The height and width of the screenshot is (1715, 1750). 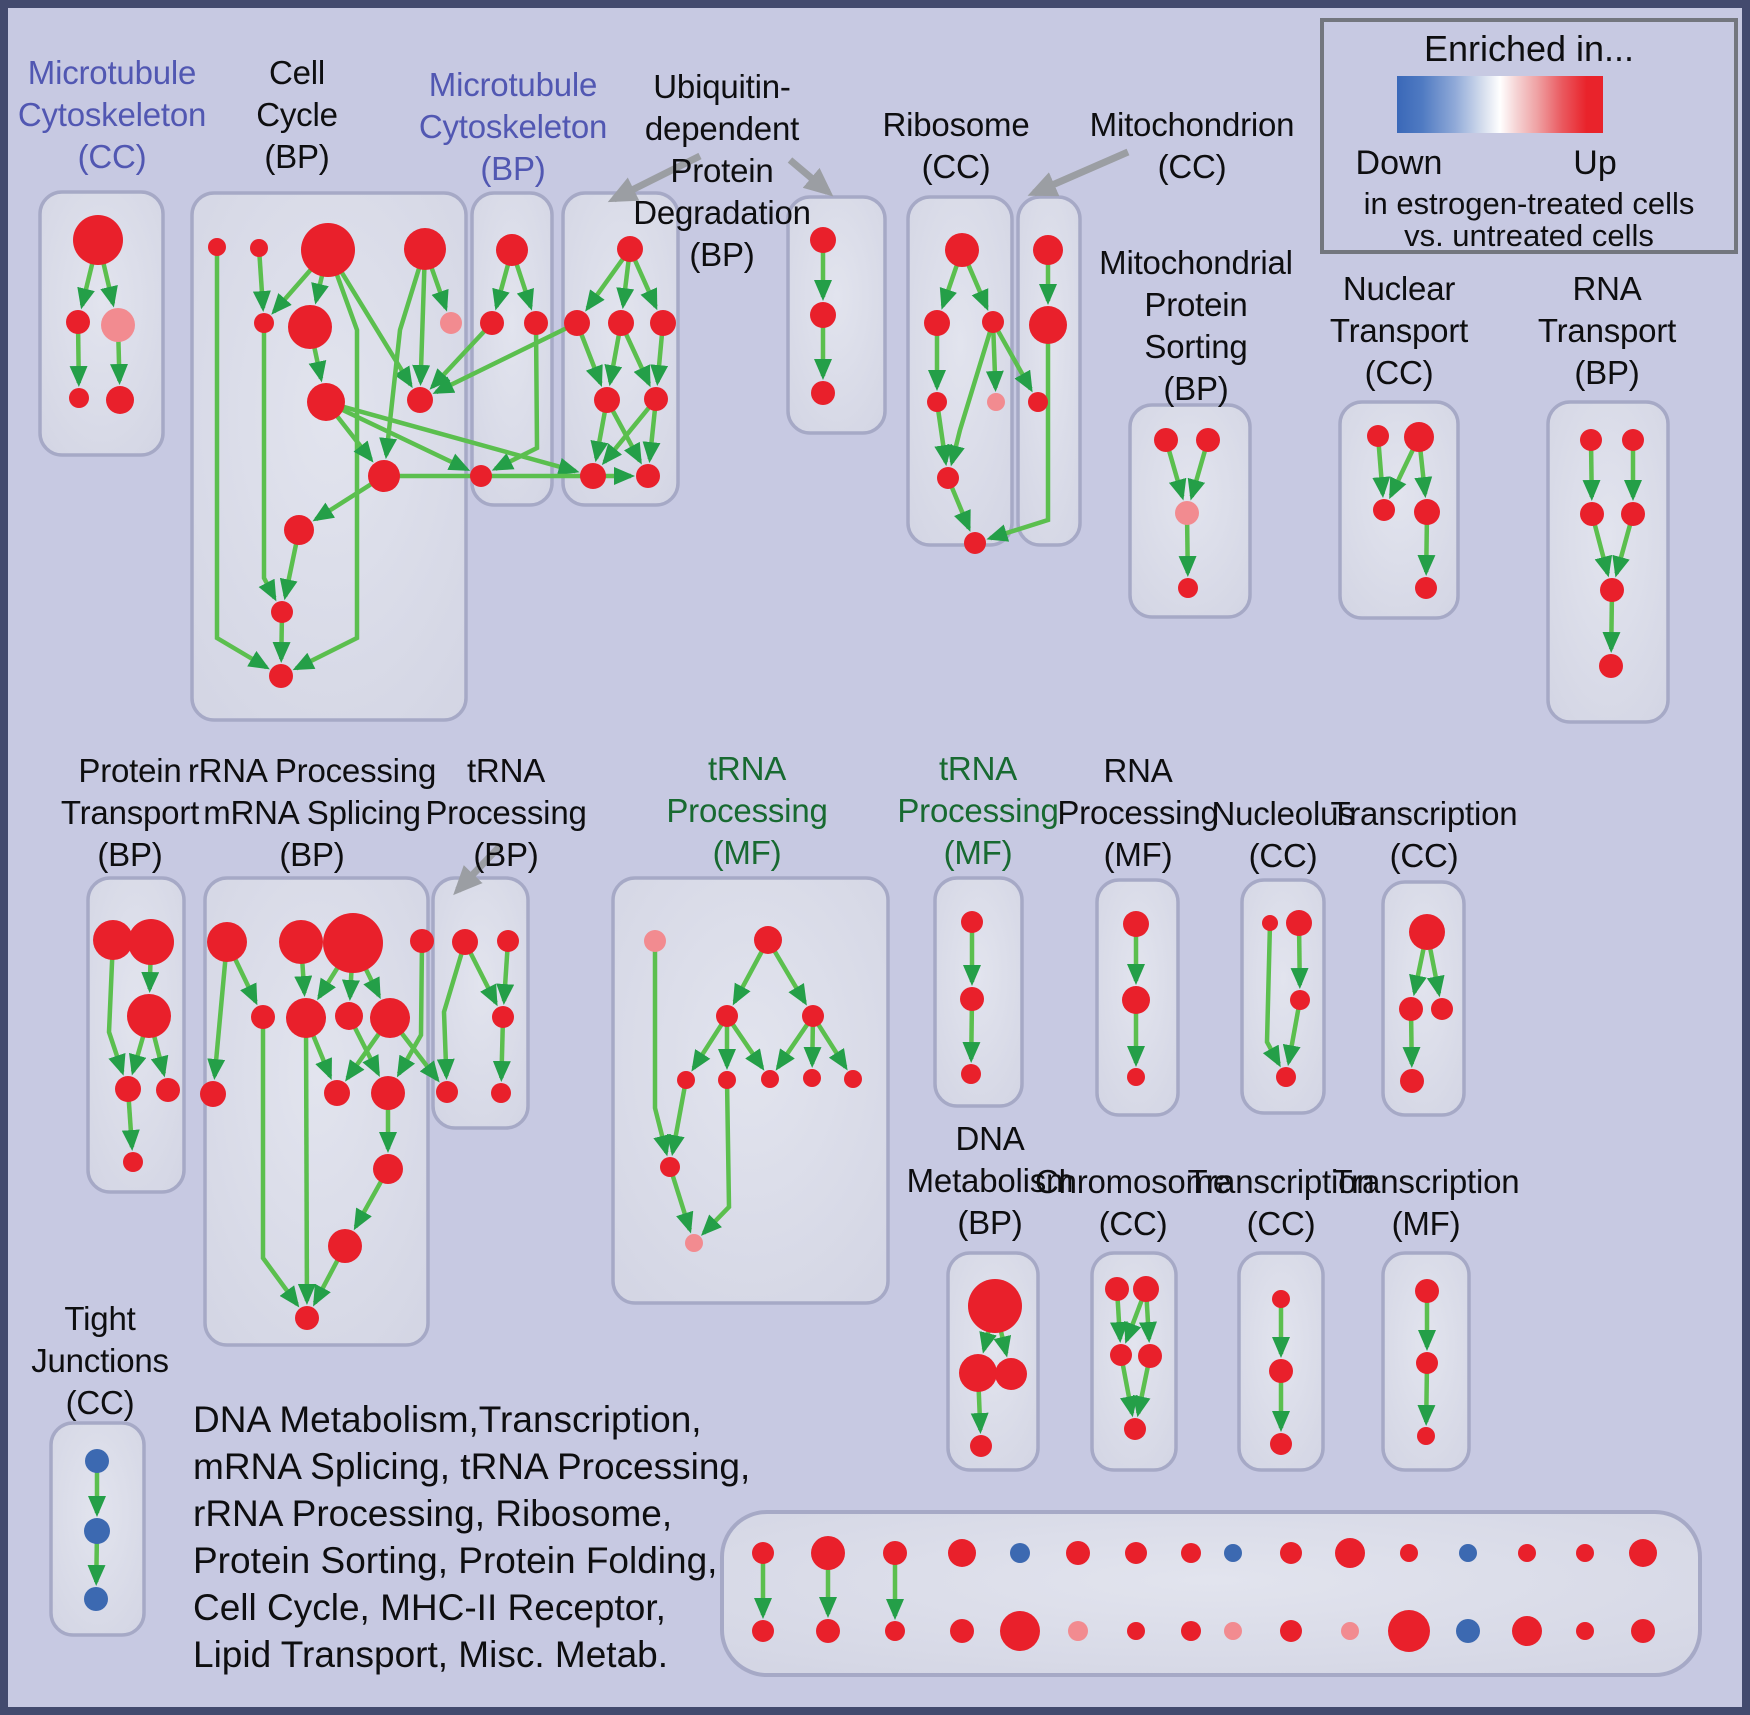 I want to click on node-y1, so click(x=1427, y=1291).